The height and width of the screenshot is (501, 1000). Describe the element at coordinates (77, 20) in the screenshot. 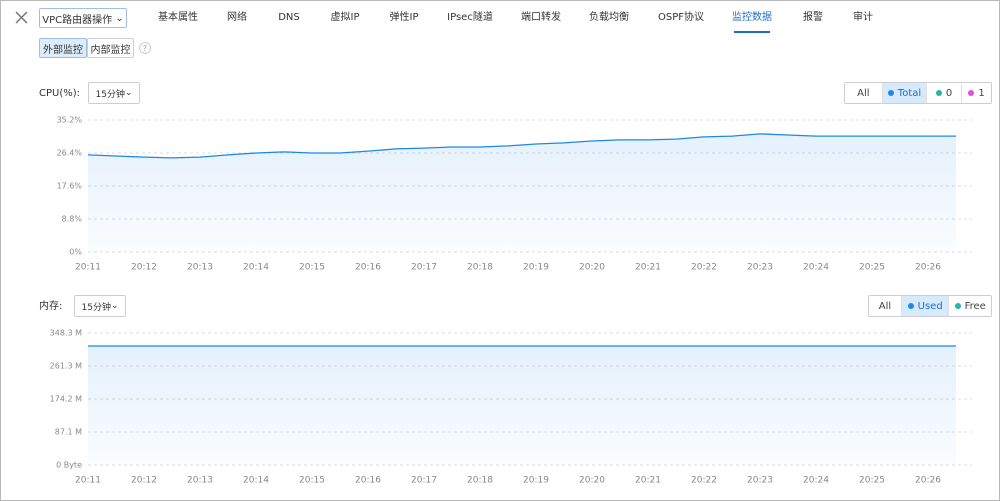

I see `action-menu-label: VPC路由器操作` at that location.